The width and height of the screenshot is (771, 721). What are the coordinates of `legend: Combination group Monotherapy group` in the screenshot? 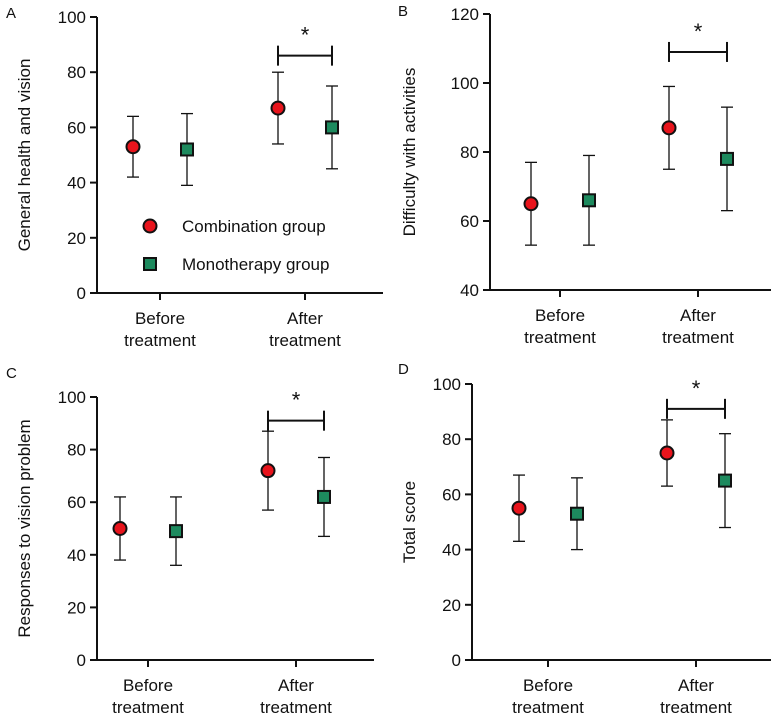 It's located at (235, 245).